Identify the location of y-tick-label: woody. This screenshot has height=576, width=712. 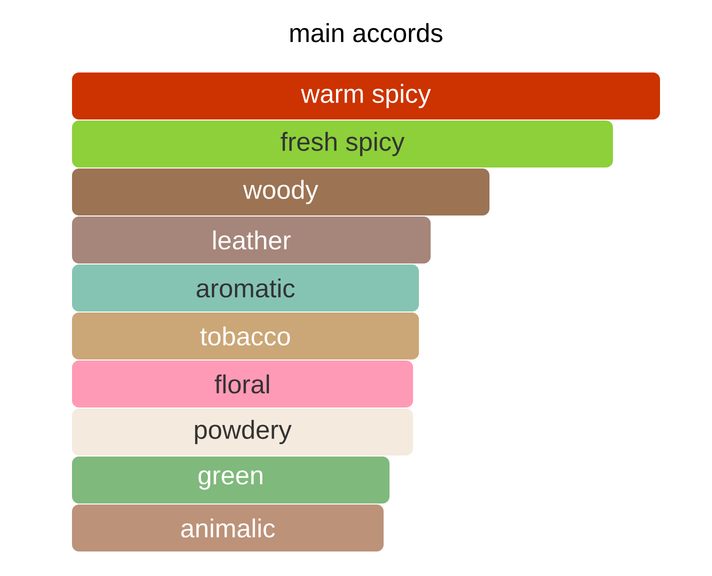
(280, 192).